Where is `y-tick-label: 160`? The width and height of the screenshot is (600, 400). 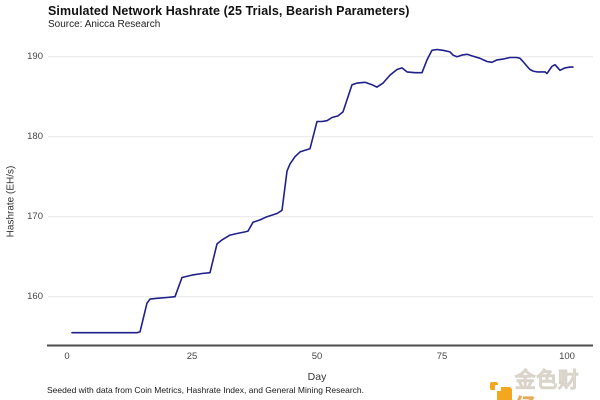 y-tick-label: 160 is located at coordinates (35, 297).